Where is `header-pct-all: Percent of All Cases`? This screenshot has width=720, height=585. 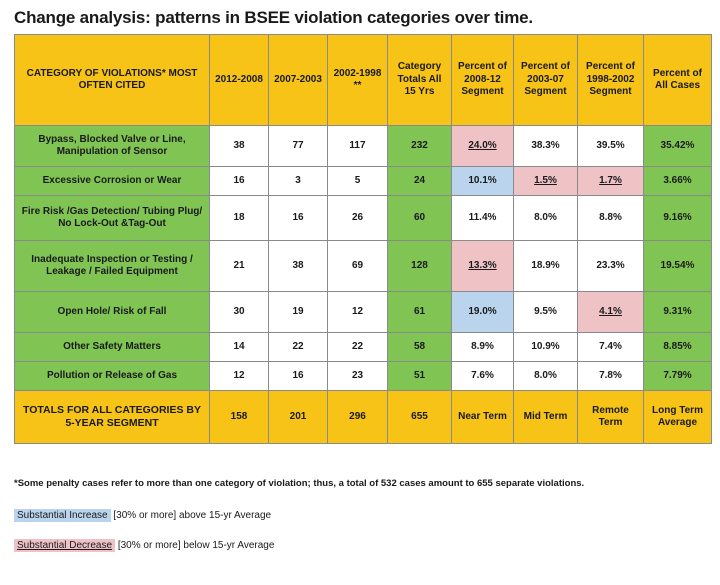
header-pct-all: Percent of All Cases is located at coordinates (677, 80).